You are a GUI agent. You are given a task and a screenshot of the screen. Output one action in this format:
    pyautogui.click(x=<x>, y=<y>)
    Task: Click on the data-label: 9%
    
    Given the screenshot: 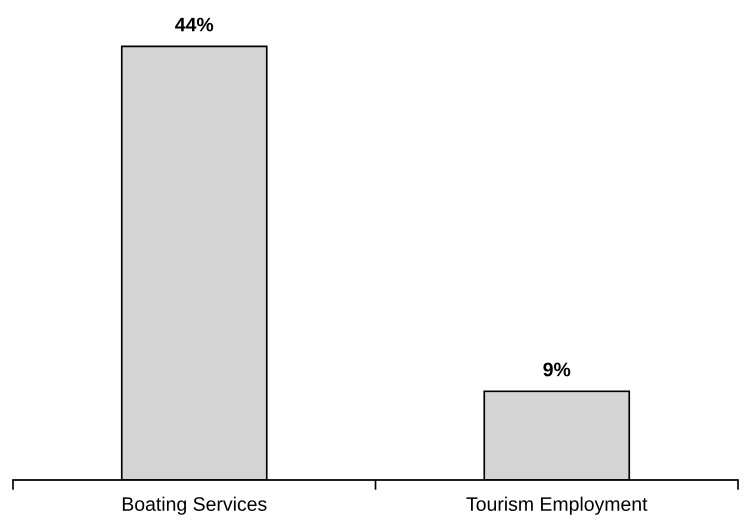 What is the action you would take?
    pyautogui.click(x=556, y=369)
    